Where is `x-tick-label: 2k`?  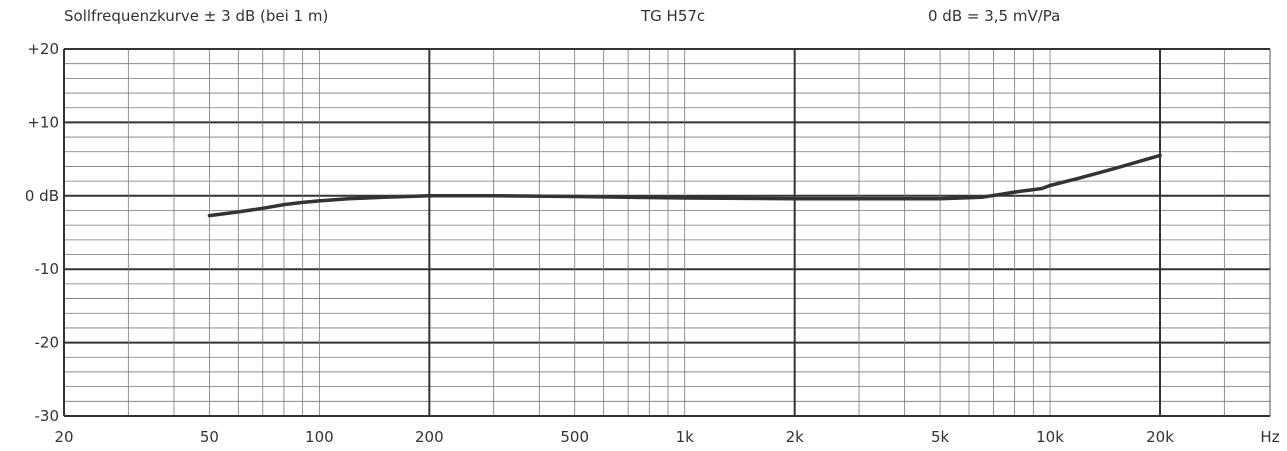
x-tick-label: 2k is located at coordinates (795, 437).